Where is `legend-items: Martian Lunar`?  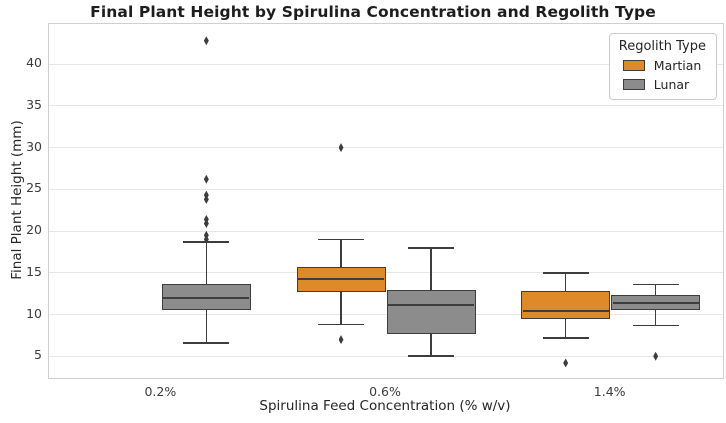 legend-items: Martian Lunar is located at coordinates (662, 75).